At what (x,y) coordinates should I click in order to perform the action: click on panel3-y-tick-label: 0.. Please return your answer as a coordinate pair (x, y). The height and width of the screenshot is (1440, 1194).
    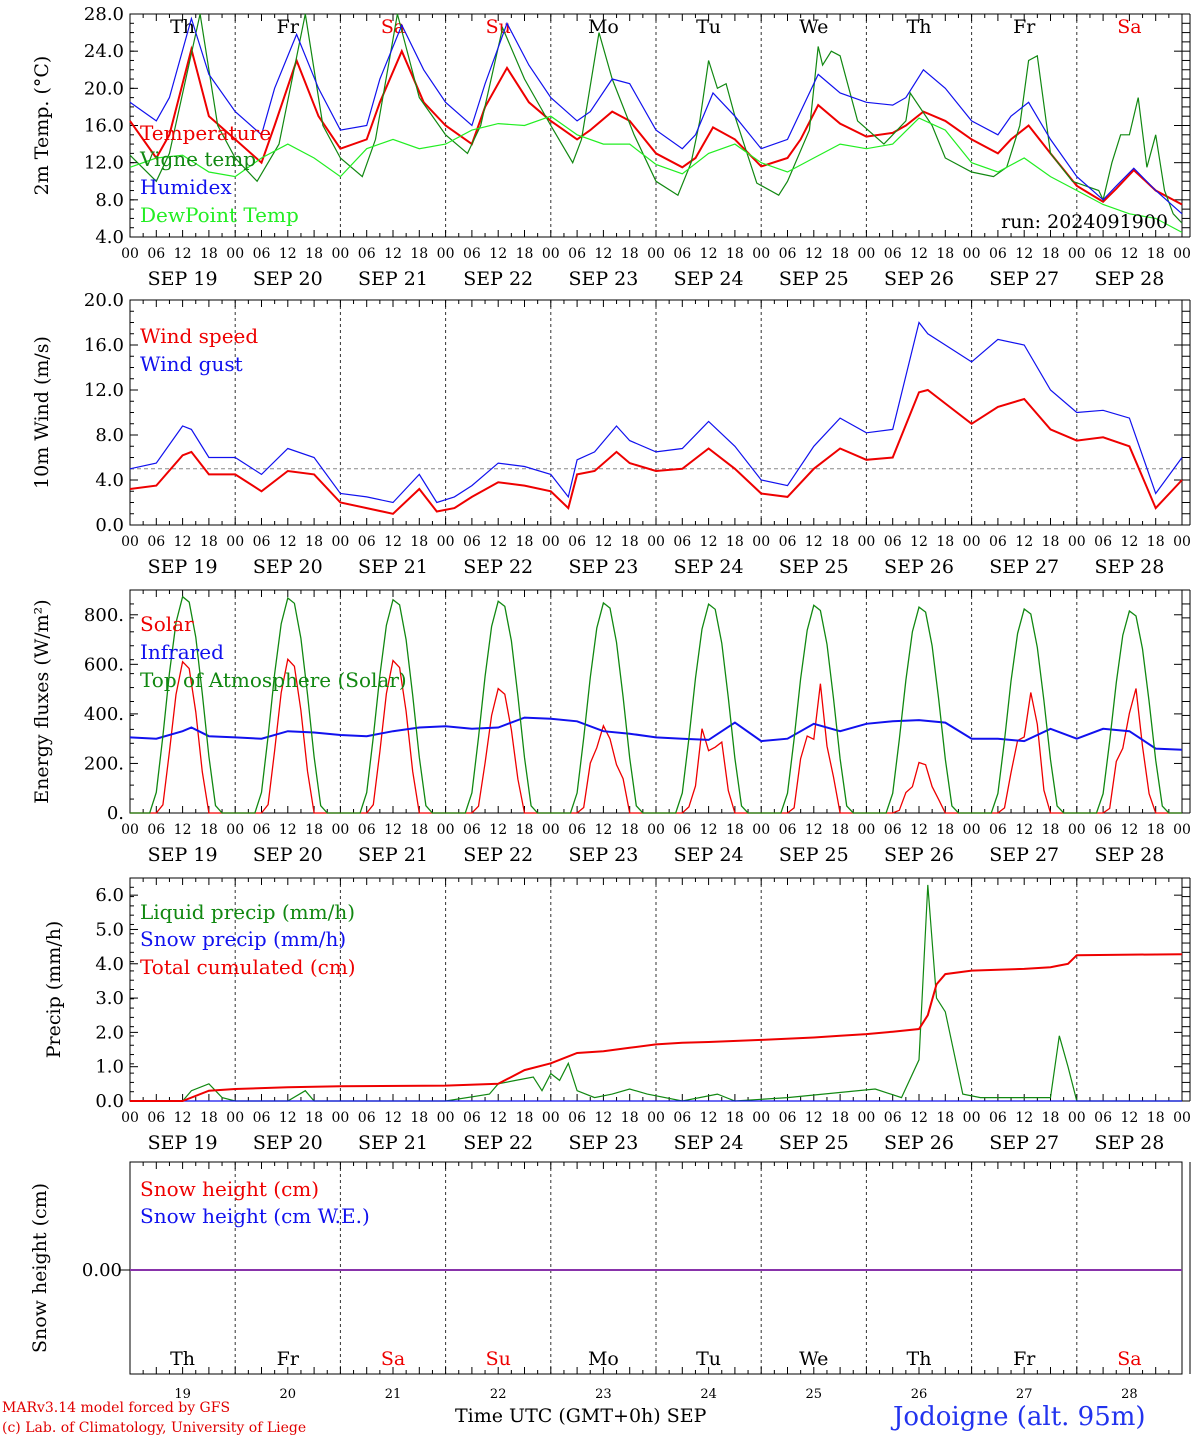
    Looking at the image, I should click on (115, 813).